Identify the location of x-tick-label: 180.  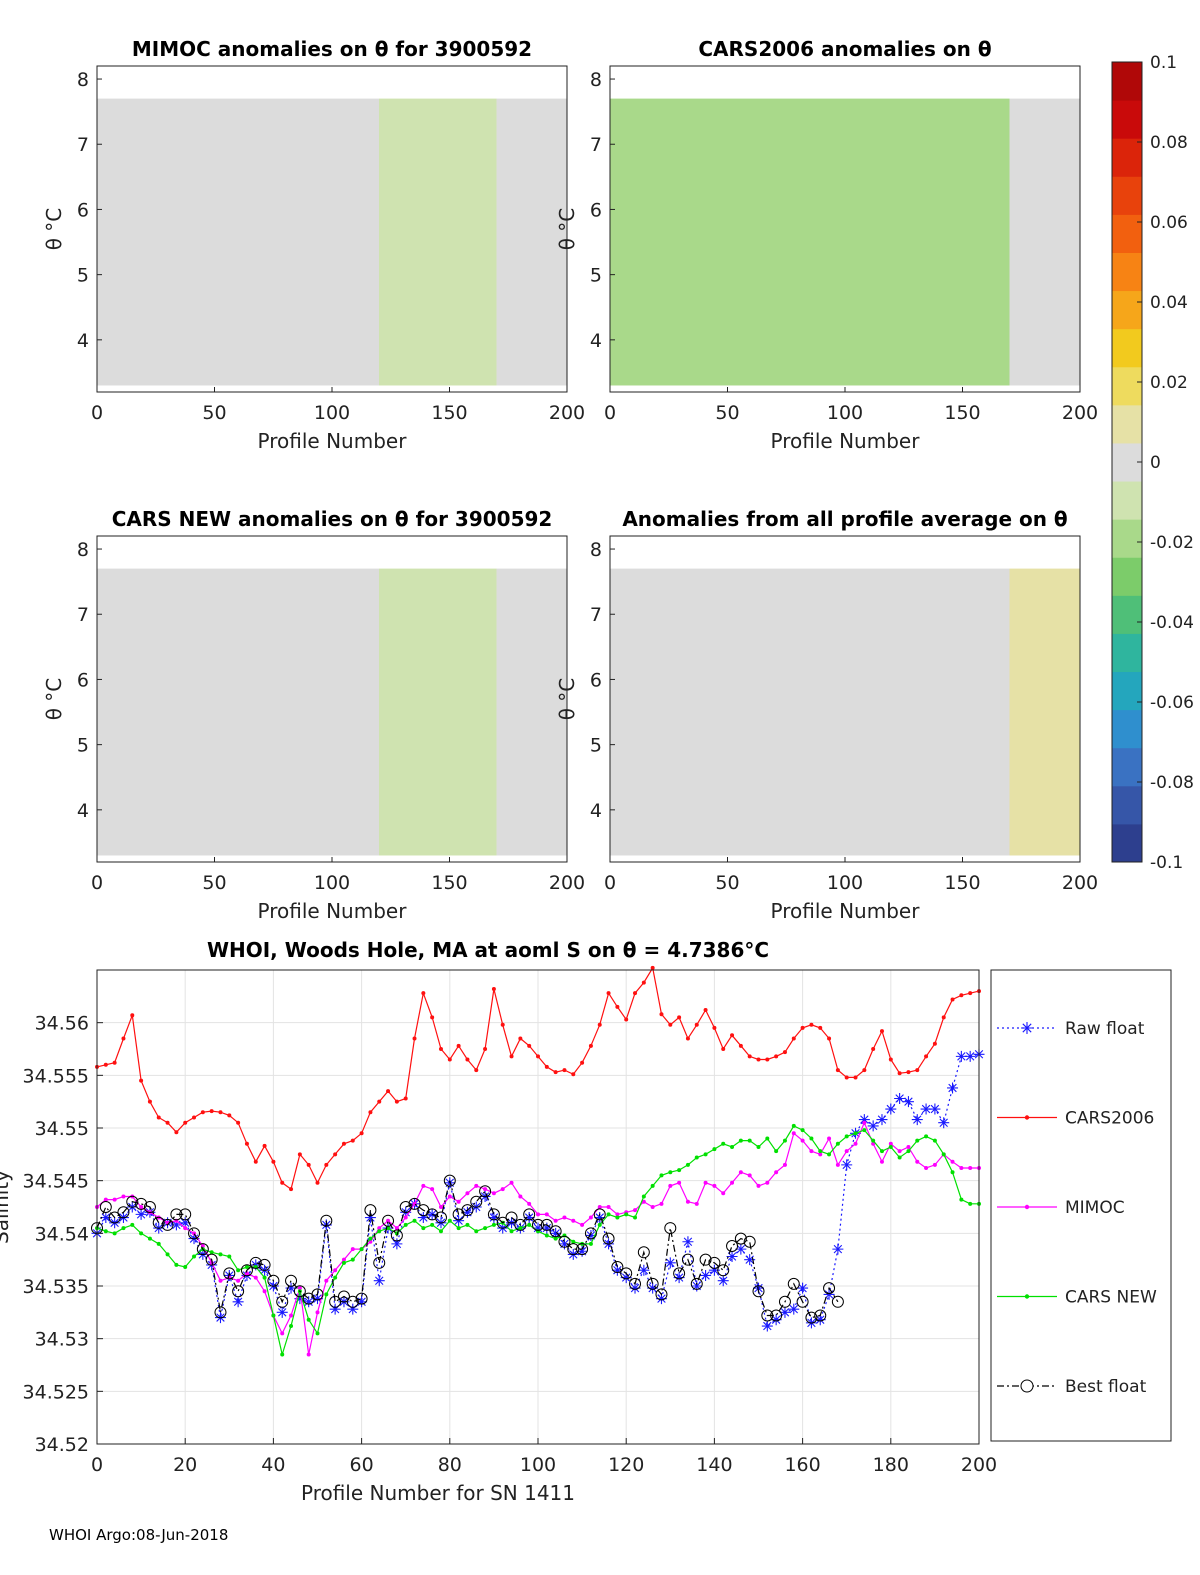
(891, 1465).